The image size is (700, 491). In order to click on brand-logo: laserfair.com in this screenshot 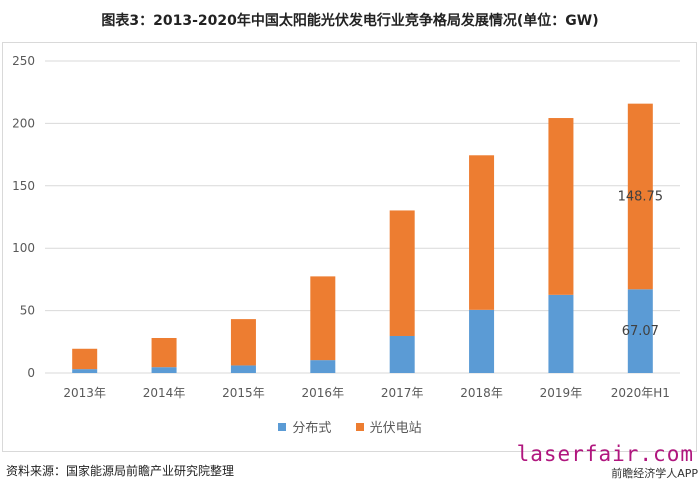, I will do `click(605, 454)`.